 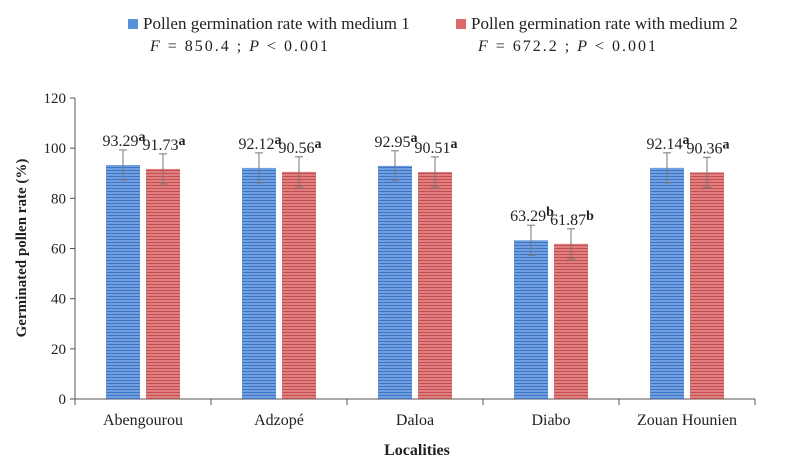 I want to click on data-label: 90.56a, so click(x=300, y=147).